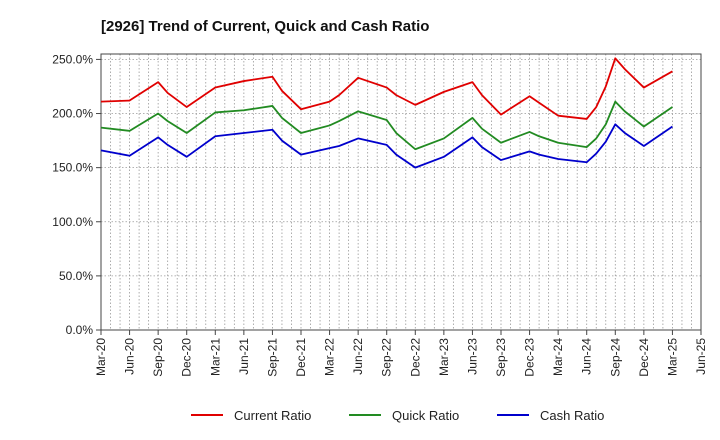  Describe the element at coordinates (386, 146) in the screenshot. I see `cash-ratio-line` at that location.